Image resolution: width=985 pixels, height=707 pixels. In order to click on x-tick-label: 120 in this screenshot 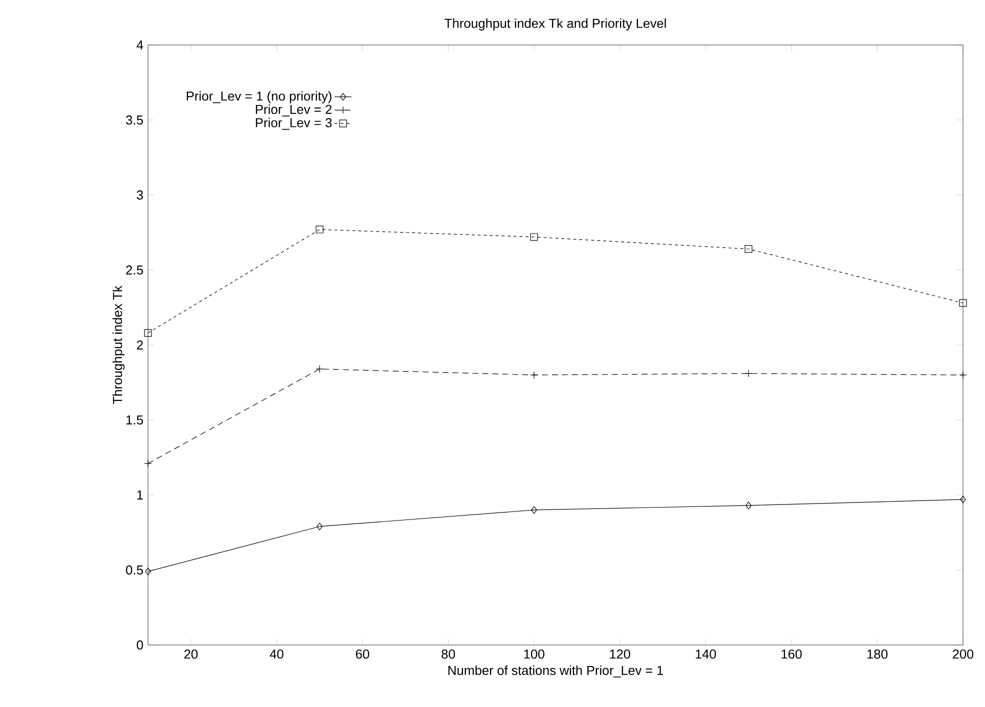, I will do `click(620, 654)`.